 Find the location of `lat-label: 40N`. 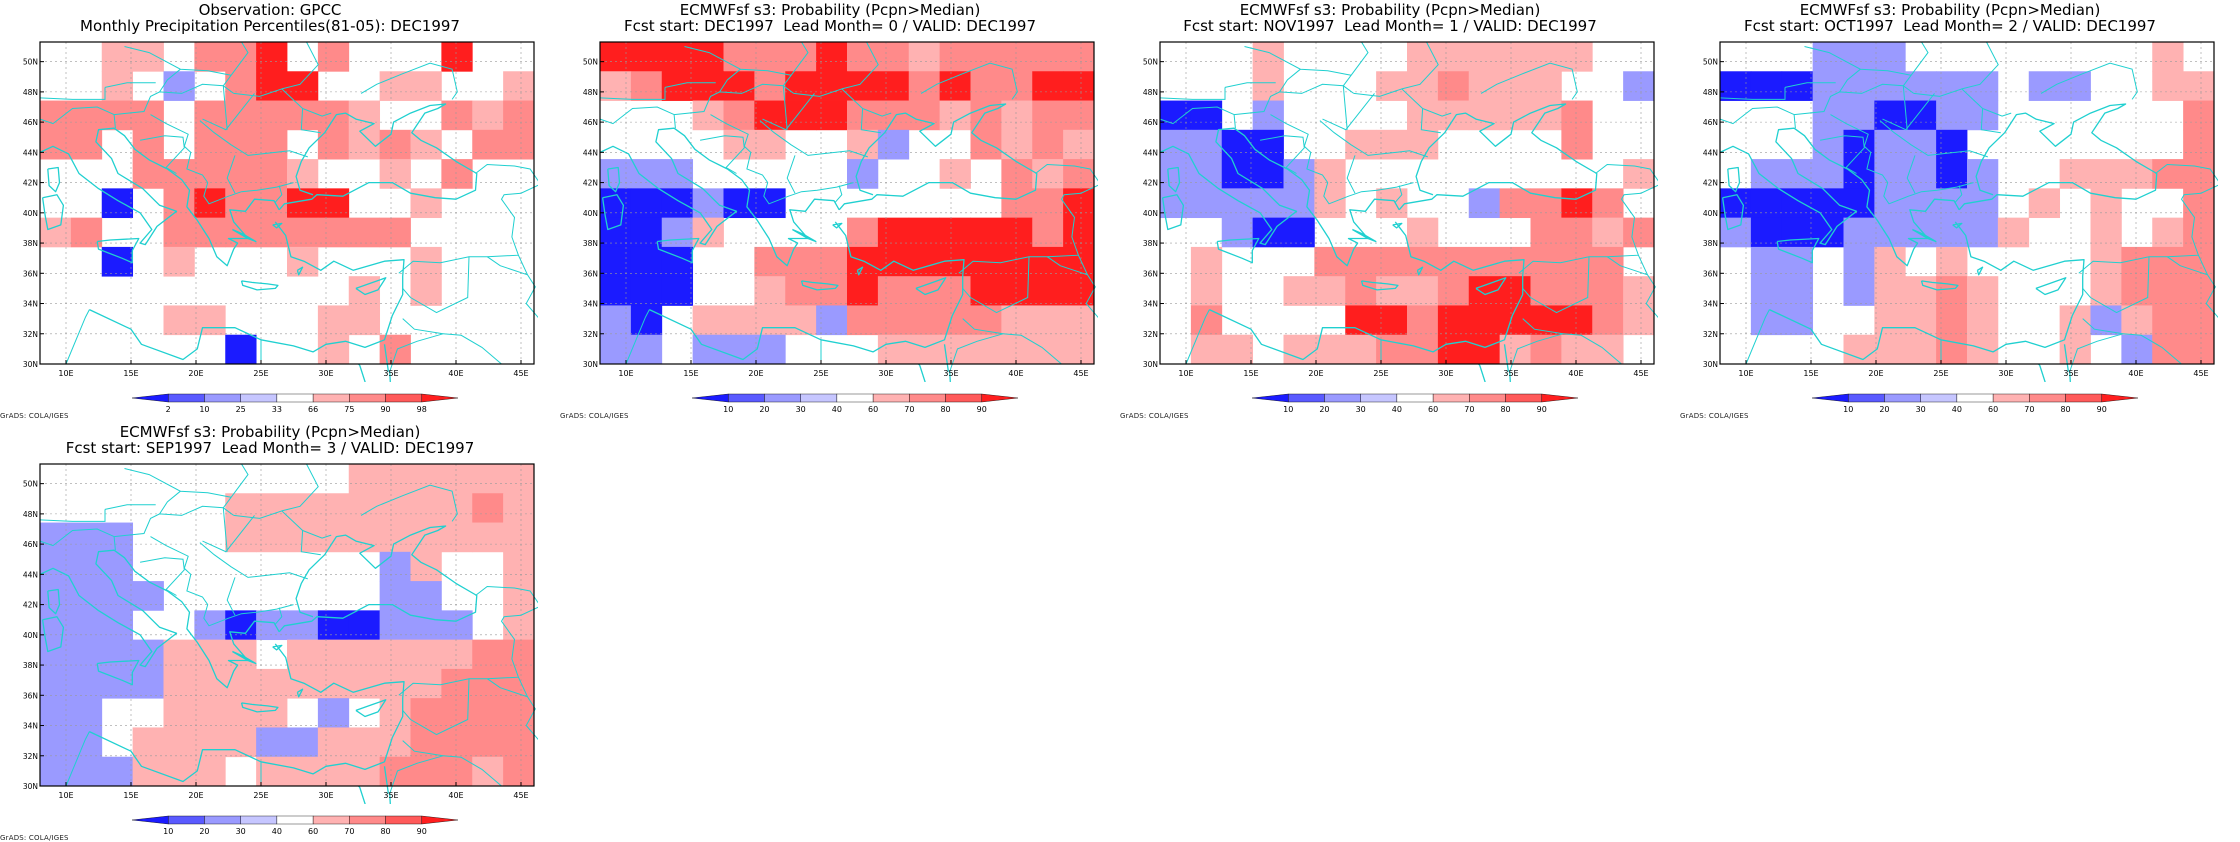

lat-label: 40N is located at coordinates (30, 213).